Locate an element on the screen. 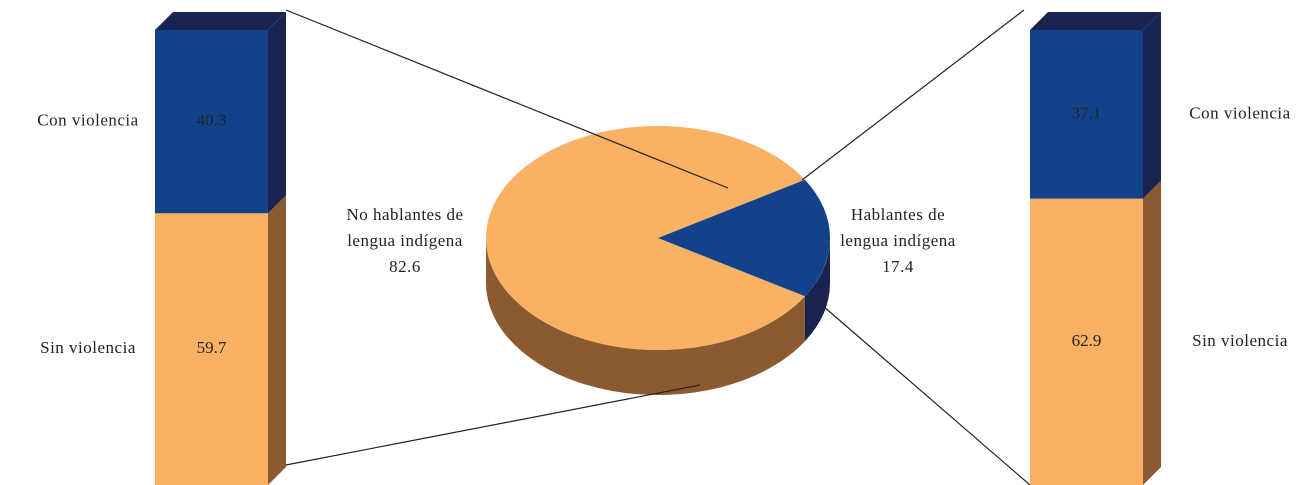 The image size is (1307, 485). data-label: 40.3 is located at coordinates (212, 120).